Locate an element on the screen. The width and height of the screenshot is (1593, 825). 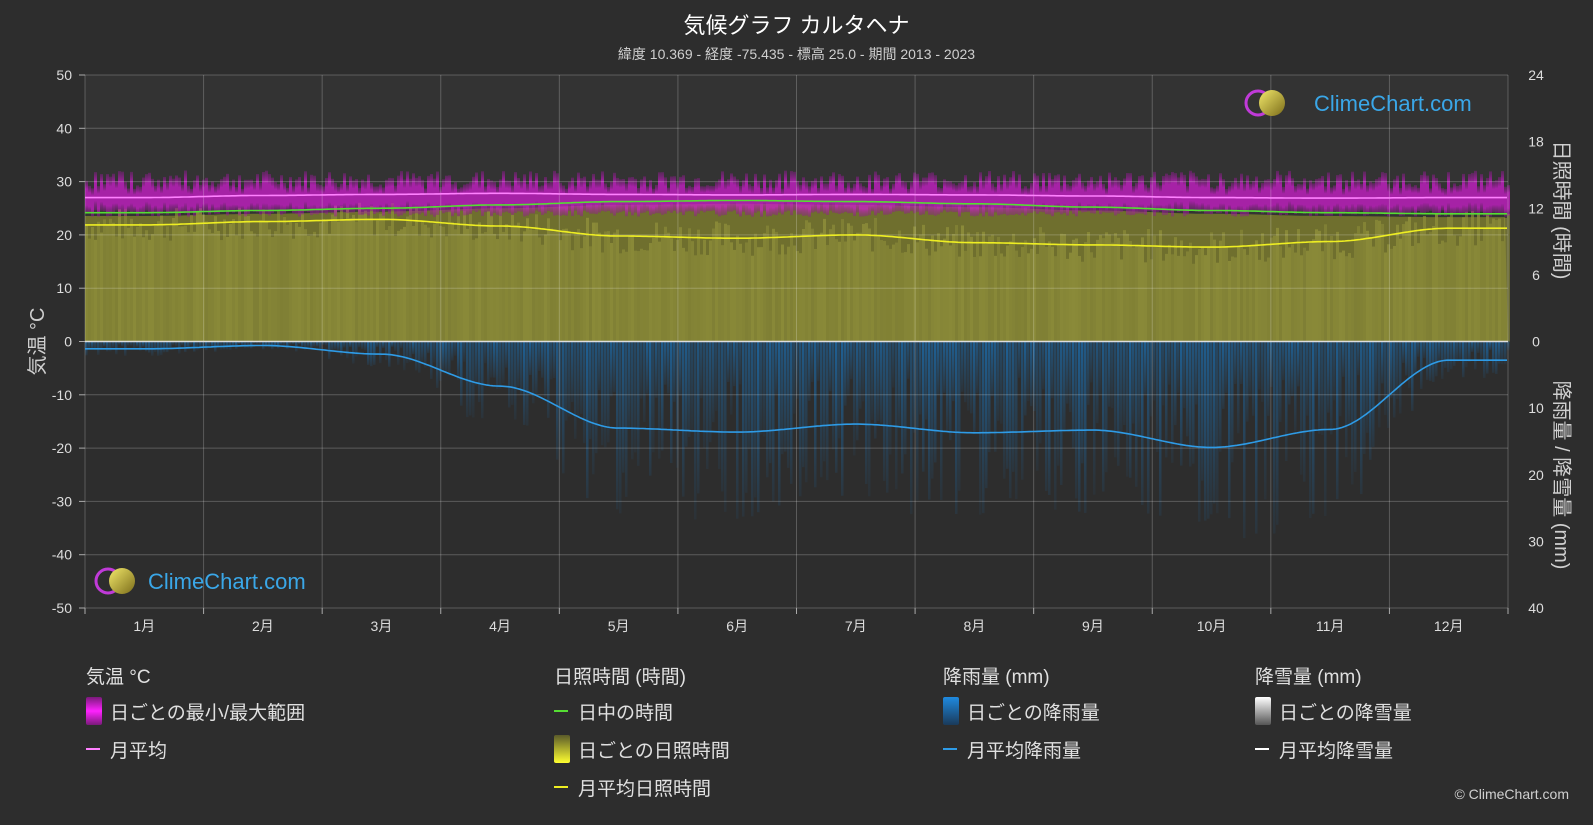
legend-label: 日中の時間 is located at coordinates (626, 713).